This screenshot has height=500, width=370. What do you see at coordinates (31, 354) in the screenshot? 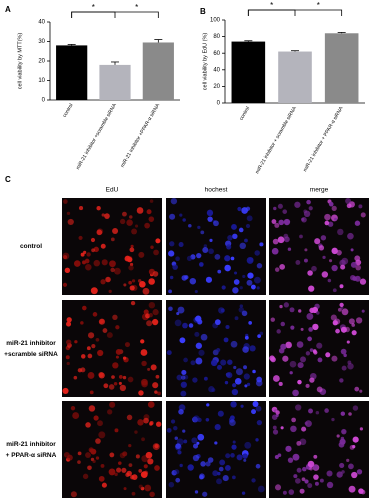
I see `row-label: +scramble siRNA` at bounding box center [31, 354].